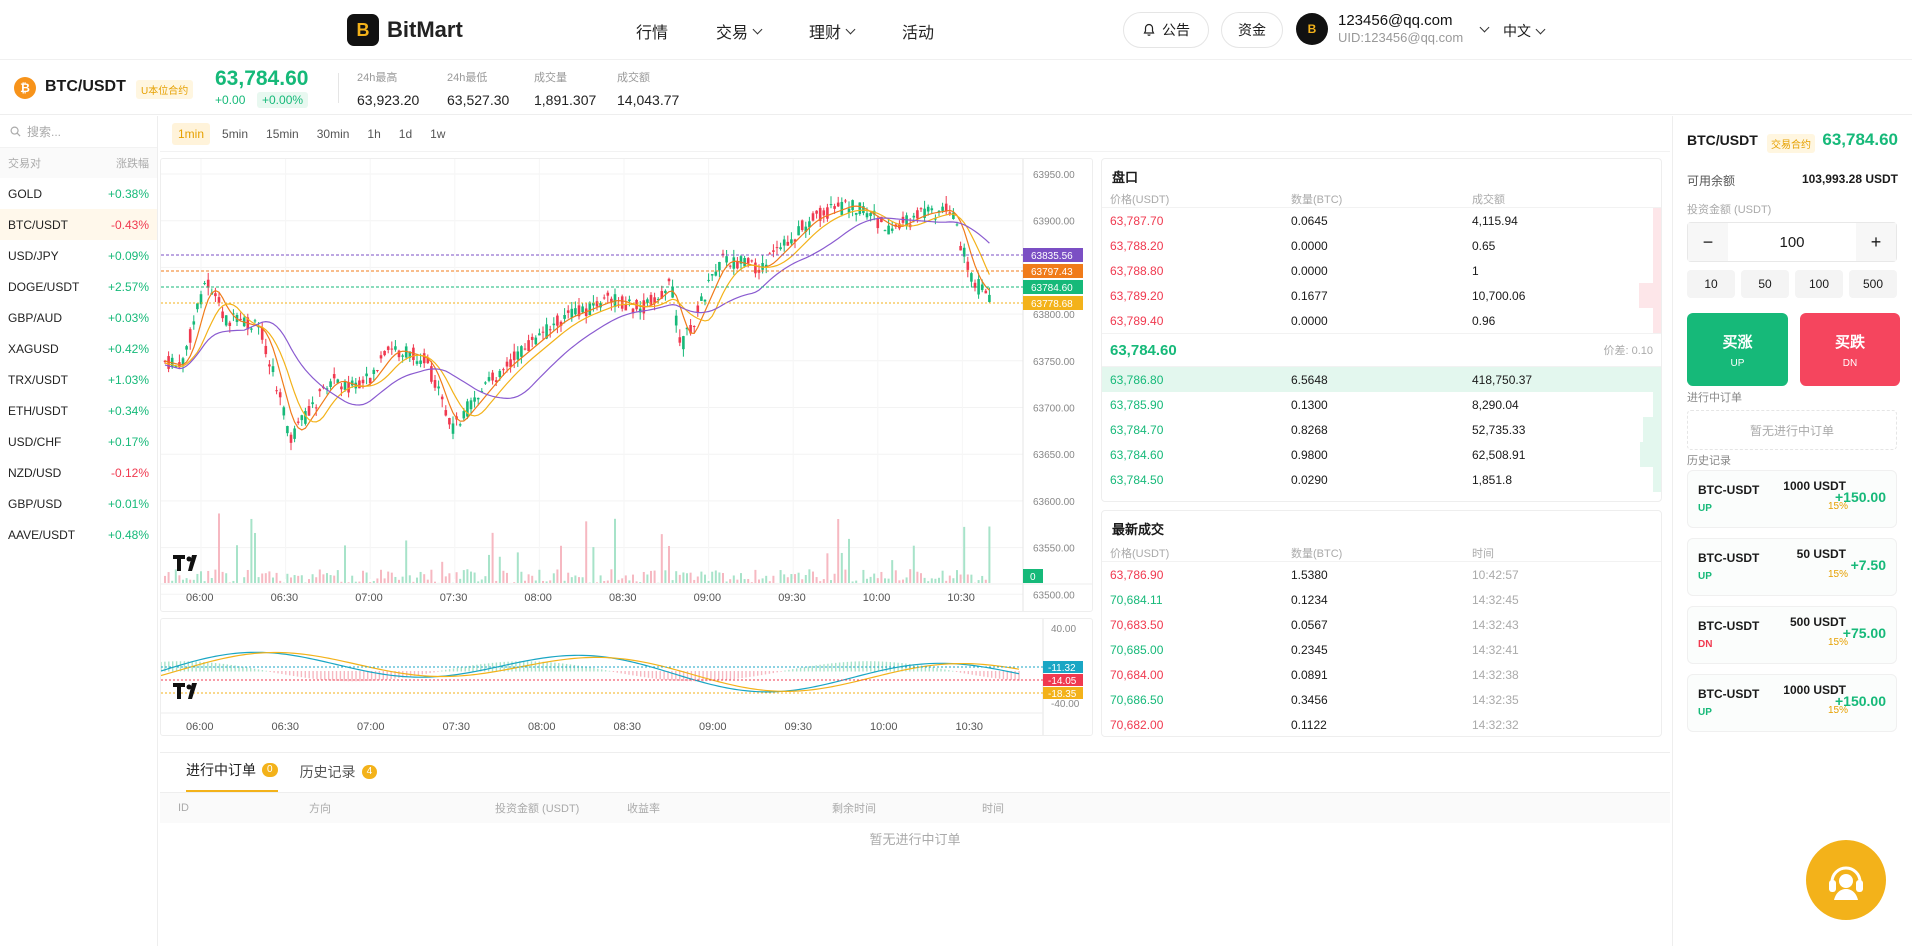 Image resolution: width=1912 pixels, height=946 pixels. Describe the element at coordinates (1381, 270) in the screenshot. I see `order-book-row: 63,788.80 0.0000 1` at that location.